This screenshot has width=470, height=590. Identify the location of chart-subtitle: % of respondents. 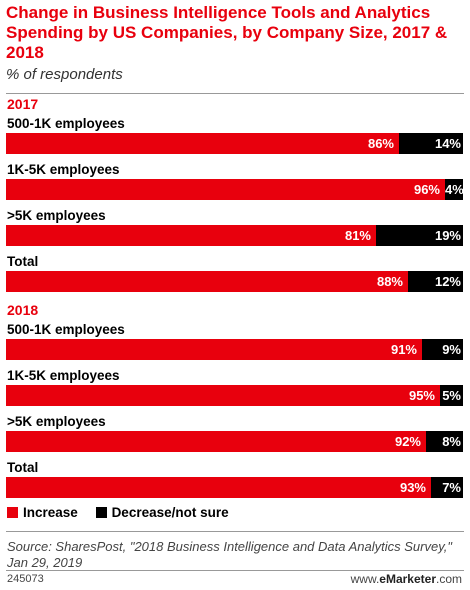
(64, 74).